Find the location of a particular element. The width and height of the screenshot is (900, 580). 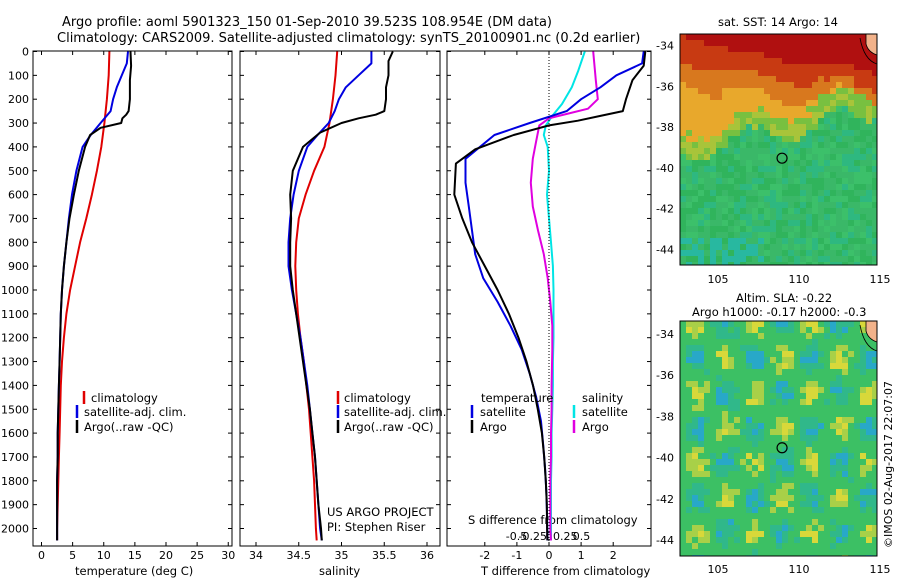

temperature-tick-label: 25 is located at coordinates (197, 555).